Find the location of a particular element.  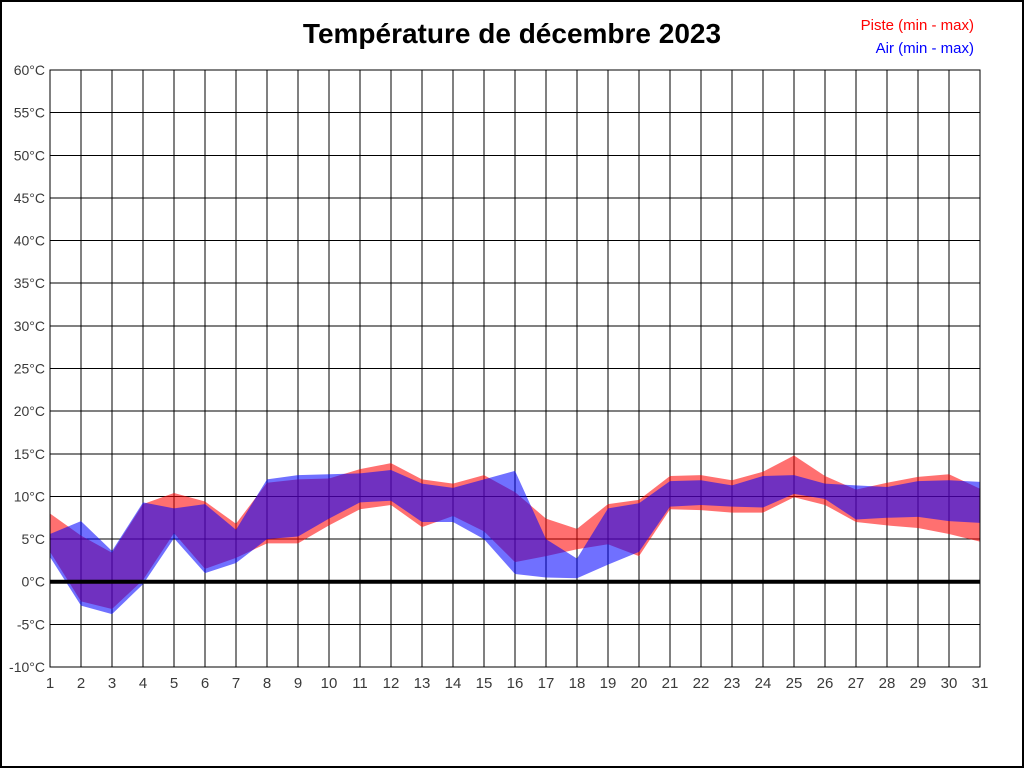

x-axis-tick-label: 25 is located at coordinates (794, 683).